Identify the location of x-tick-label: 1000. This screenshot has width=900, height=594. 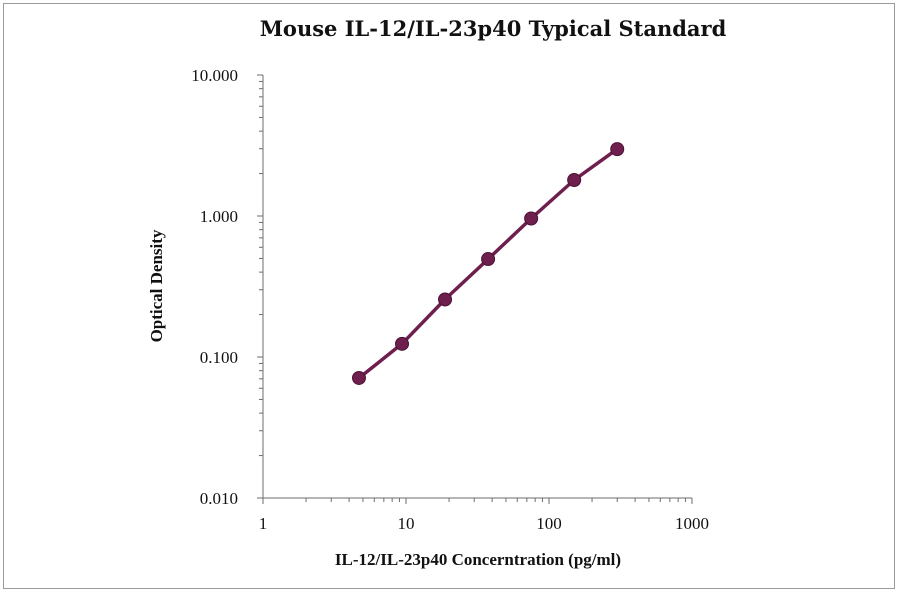
(692, 523).